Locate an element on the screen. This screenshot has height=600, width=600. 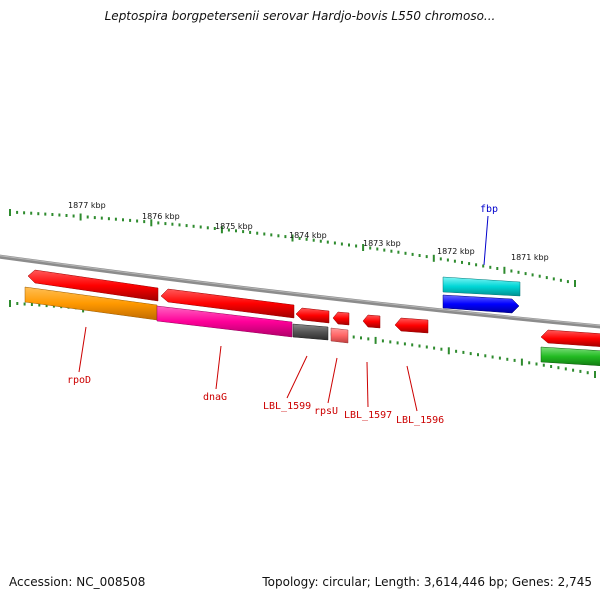
gene-rpsU is located at coordinates (341, 318).